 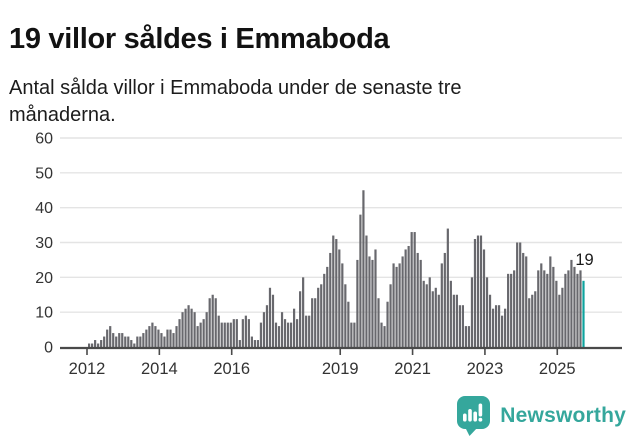 What do you see at coordinates (485, 369) in the screenshot?
I see `x-axis-tick-label: 2023` at bounding box center [485, 369].